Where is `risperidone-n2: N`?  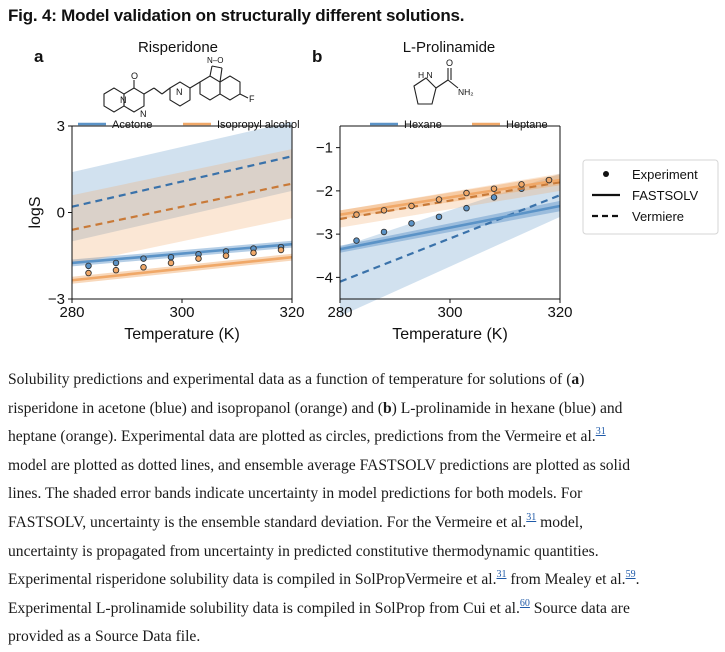
risperidone-n2: N is located at coordinates (143, 114).